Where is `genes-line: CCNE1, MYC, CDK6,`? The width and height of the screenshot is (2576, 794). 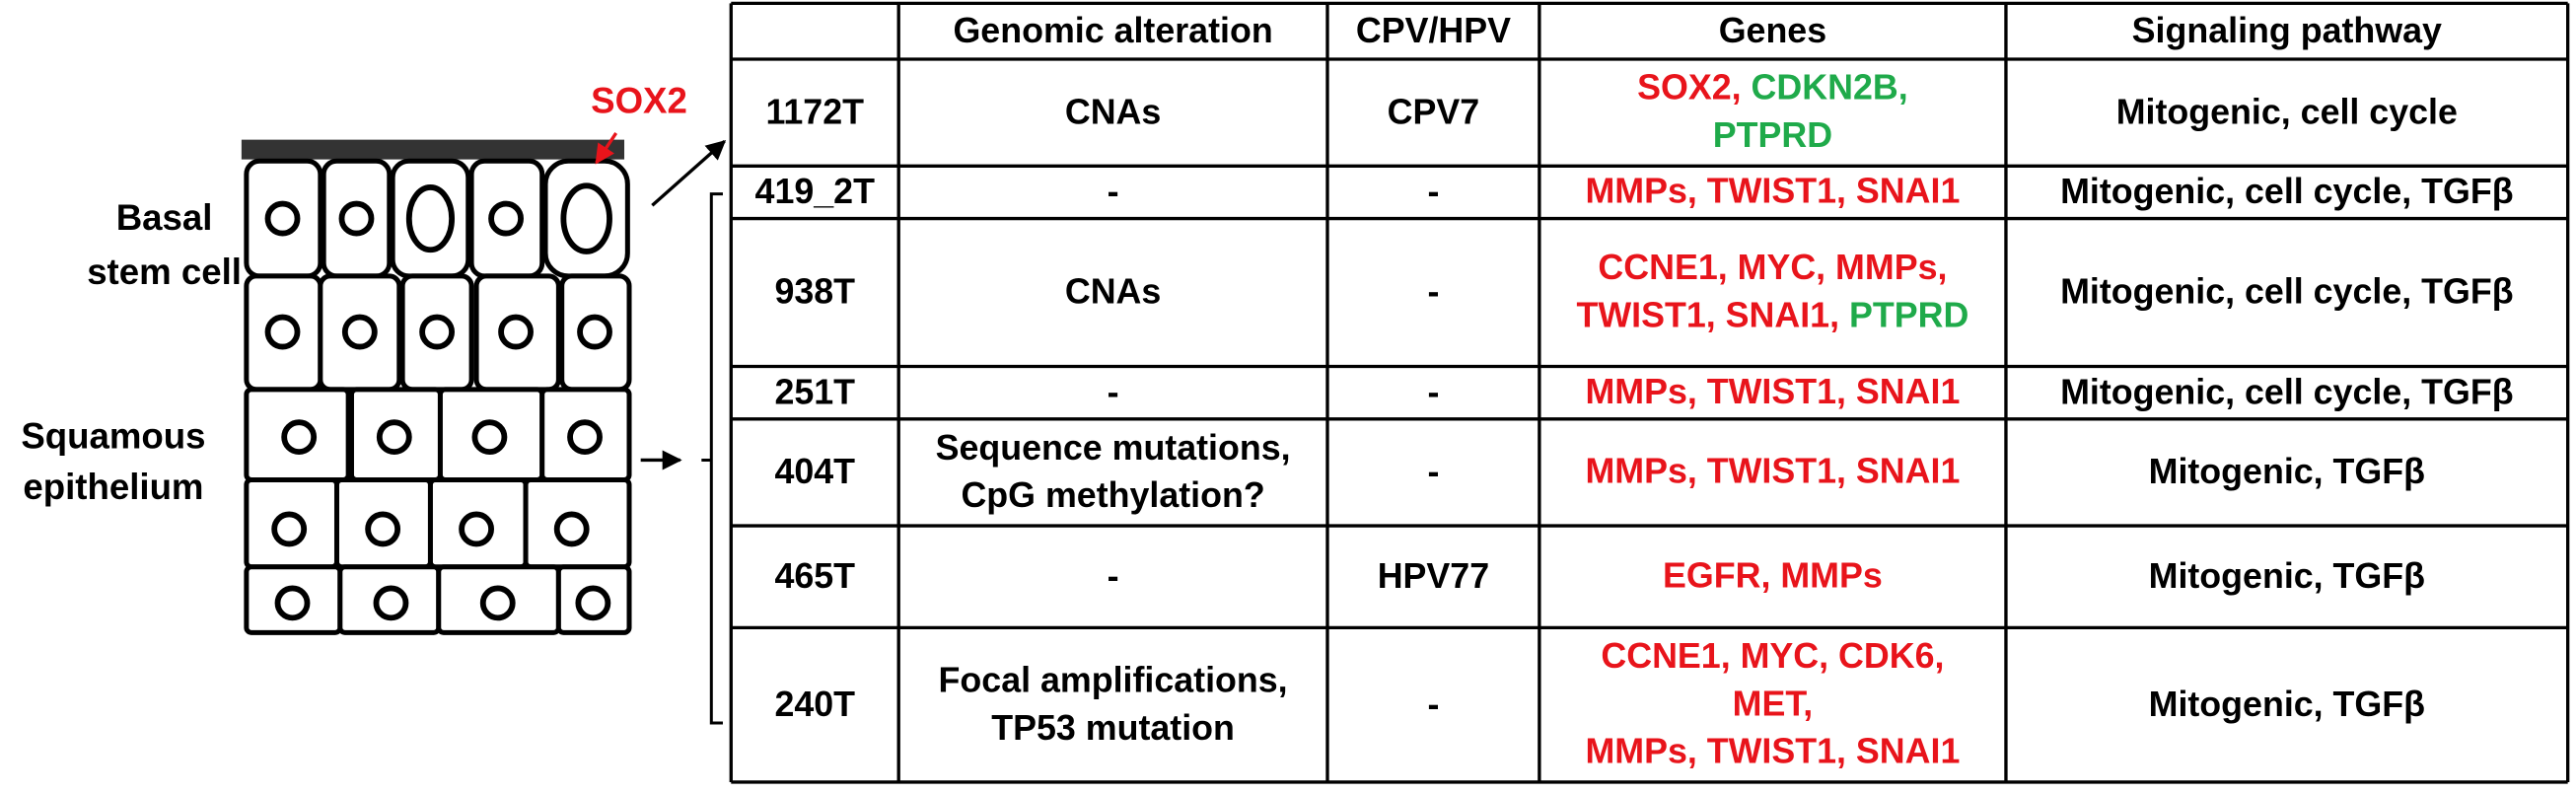
genes-line: CCNE1, MYC, CDK6, is located at coordinates (1773, 656).